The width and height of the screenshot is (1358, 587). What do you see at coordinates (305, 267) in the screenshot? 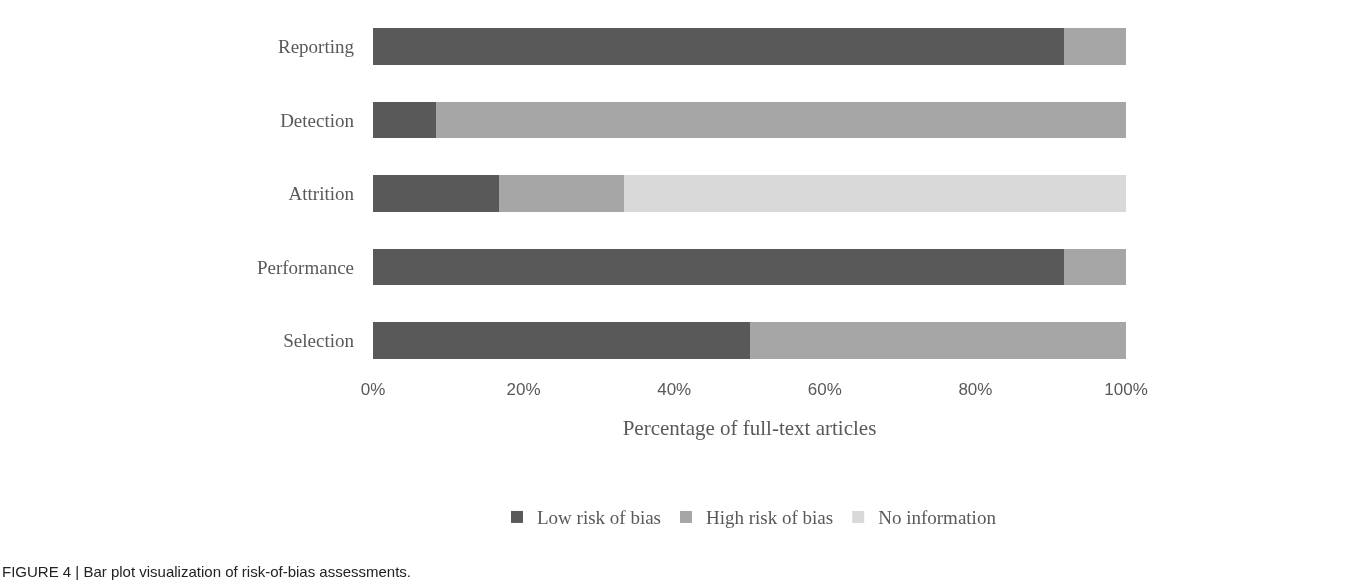
I see `y-tick-label: Performance` at bounding box center [305, 267].